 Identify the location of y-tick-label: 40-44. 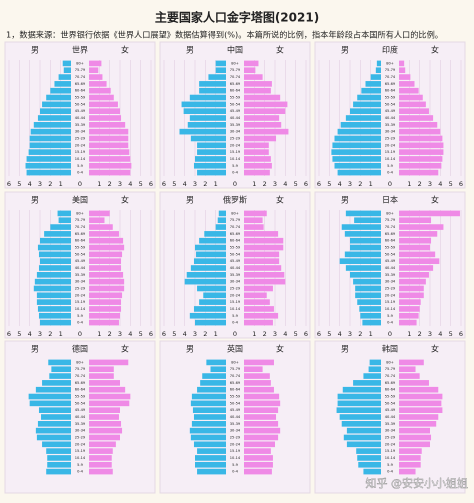
(80, 118).